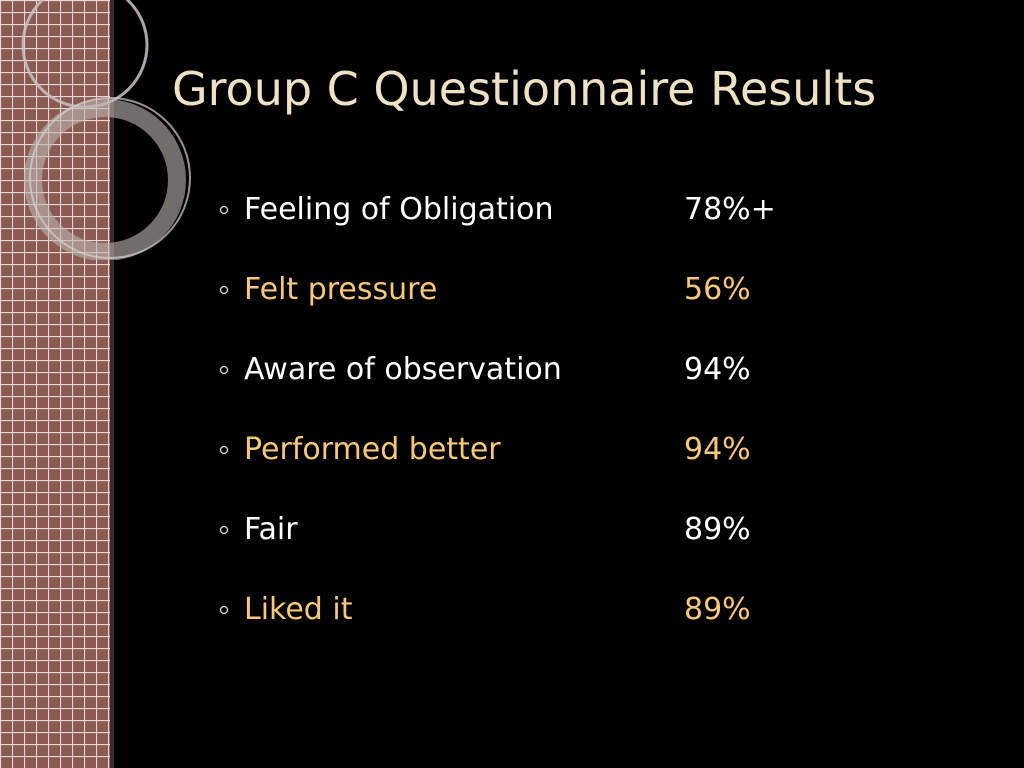 This screenshot has width=1024, height=768. What do you see at coordinates (562, 466) in the screenshot?
I see `list-item: Performed better 94%` at bounding box center [562, 466].